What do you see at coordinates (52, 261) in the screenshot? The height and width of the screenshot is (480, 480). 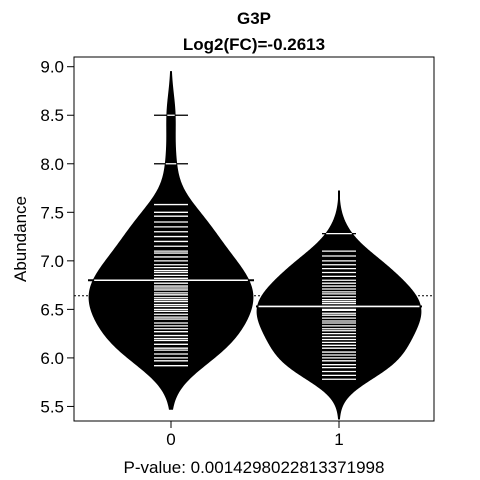 I see `y-tick-label: 7.0` at bounding box center [52, 261].